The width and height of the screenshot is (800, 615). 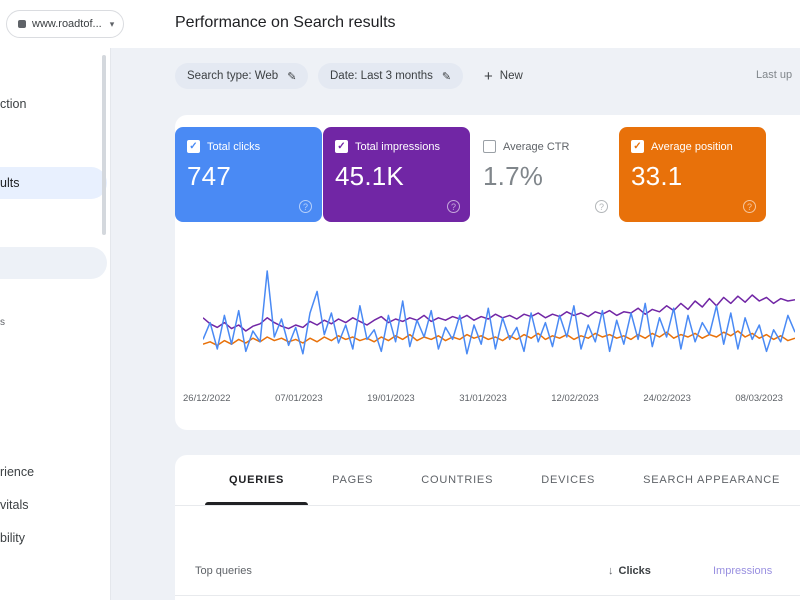 What do you see at coordinates (774, 75) in the screenshot?
I see `last-updated-text: Last up` at bounding box center [774, 75].